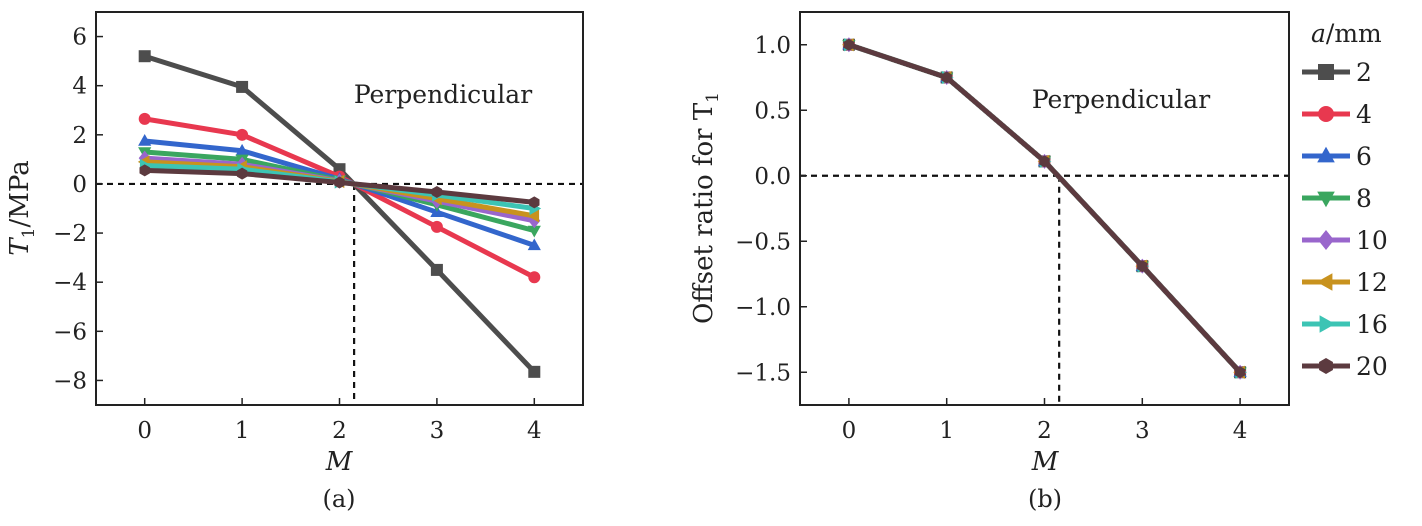 Image resolution: width=1422 pixels, height=526 pixels. What do you see at coordinates (1337, 114) in the screenshot?
I see `legend-item-4: 4` at bounding box center [1337, 114].